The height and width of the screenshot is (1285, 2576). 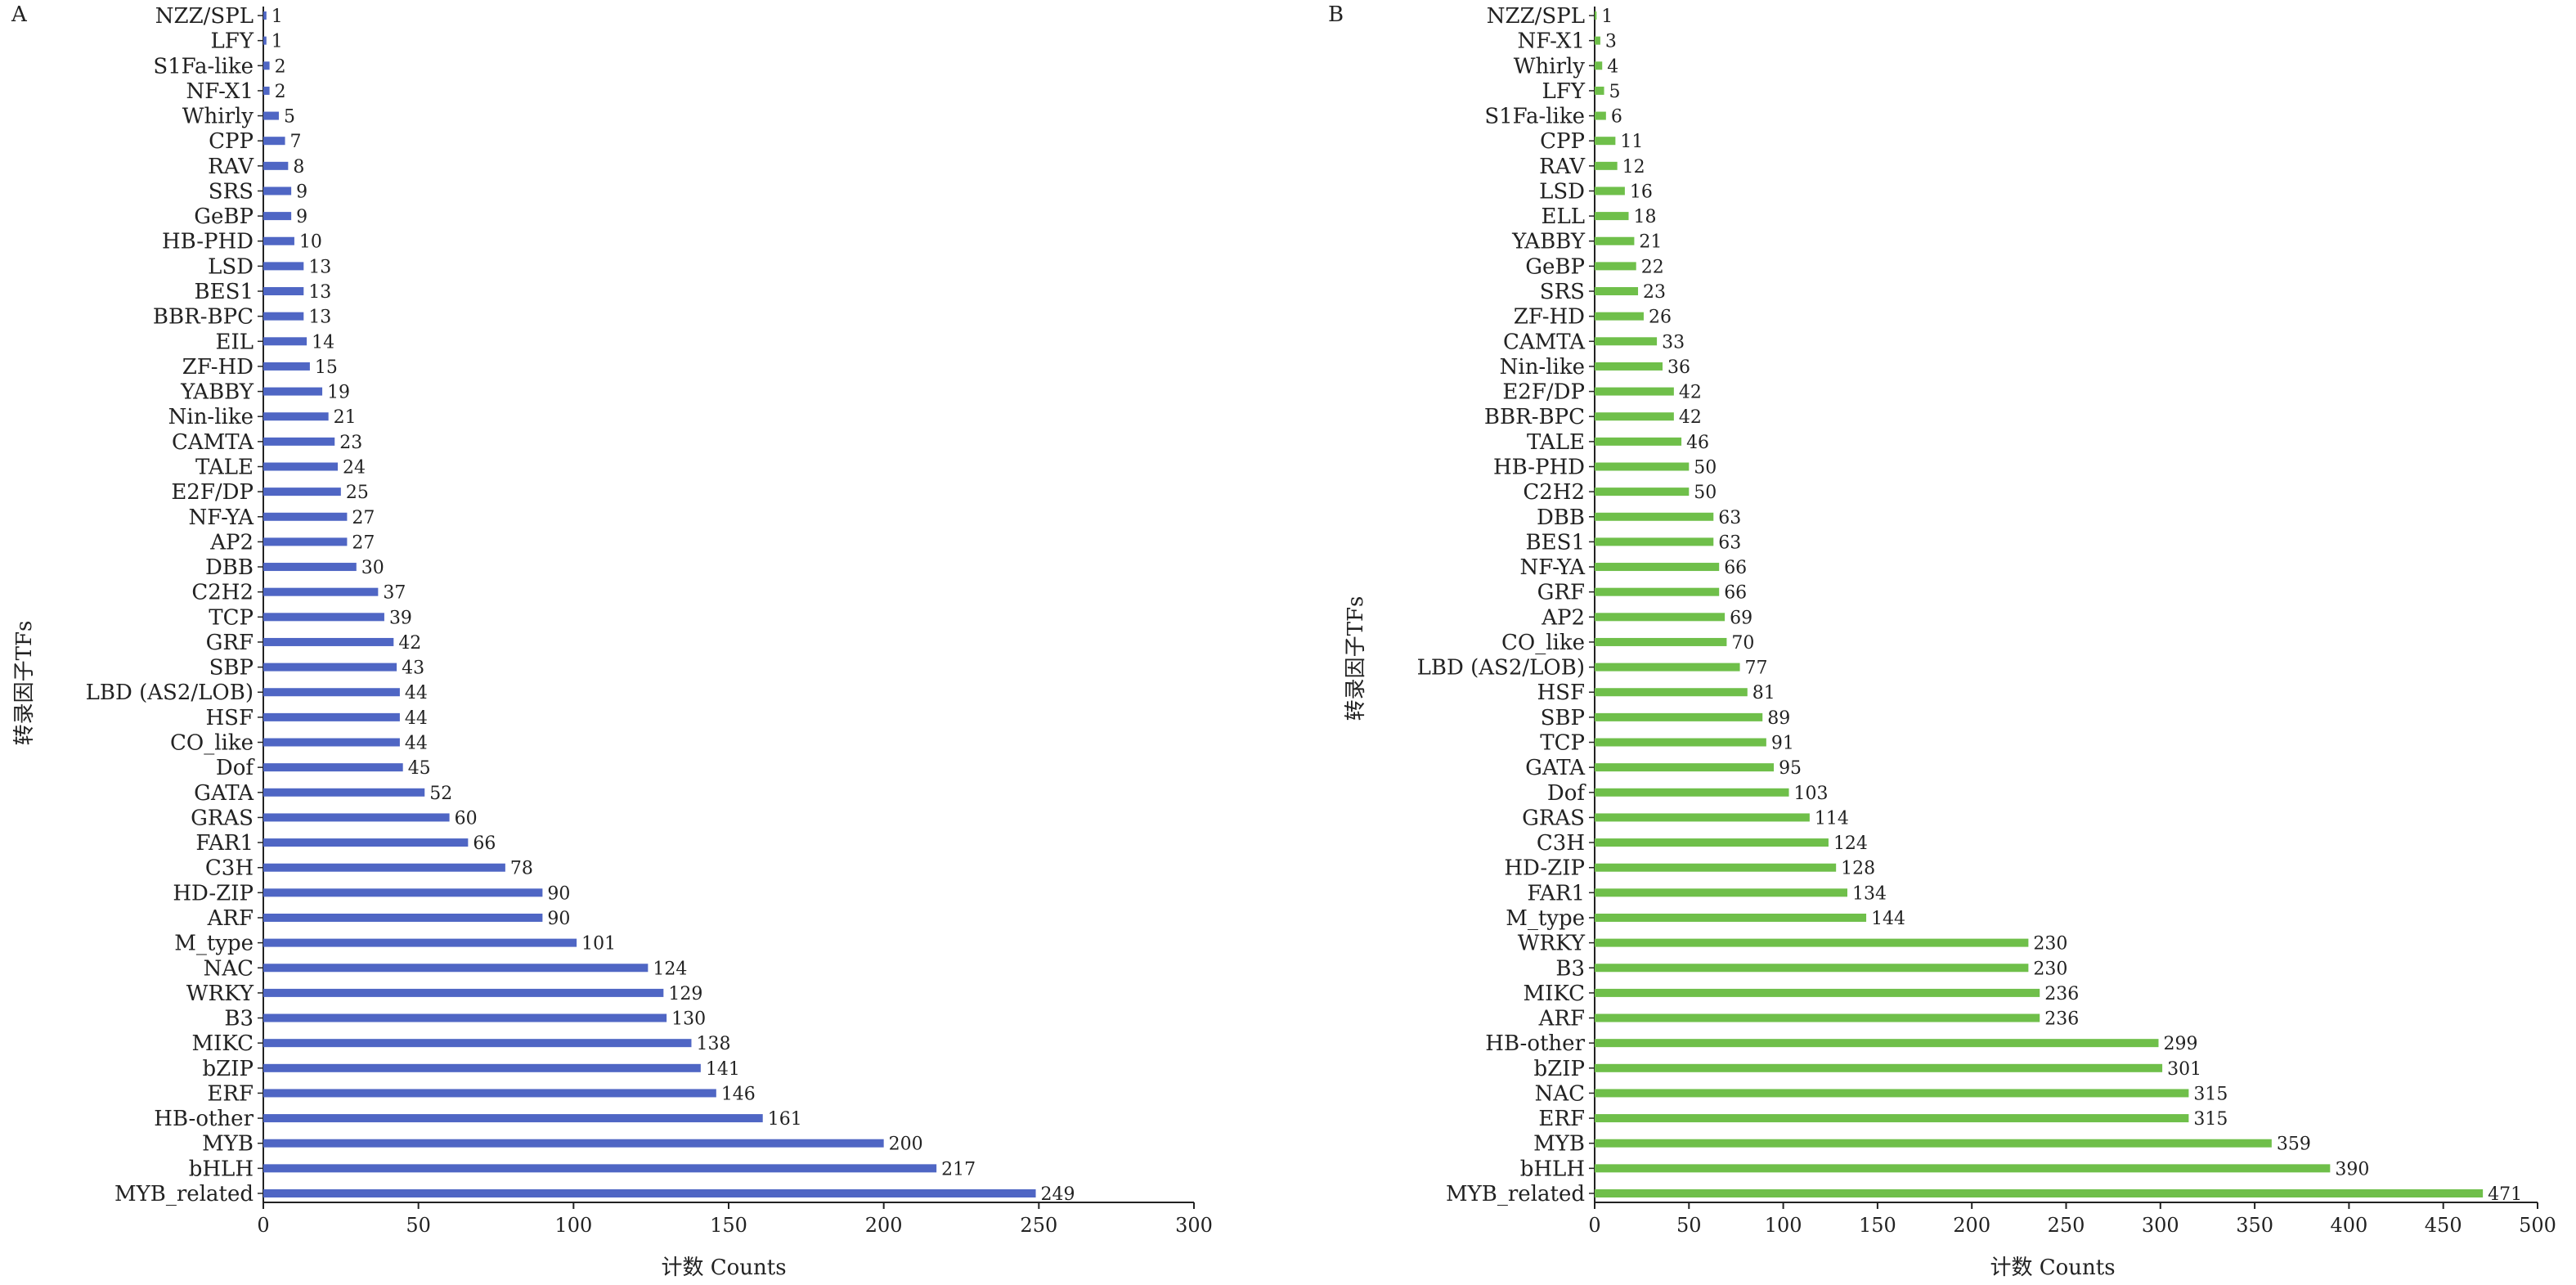 I want to click on category-label: LBD (AS2/LOB), so click(x=170, y=693).